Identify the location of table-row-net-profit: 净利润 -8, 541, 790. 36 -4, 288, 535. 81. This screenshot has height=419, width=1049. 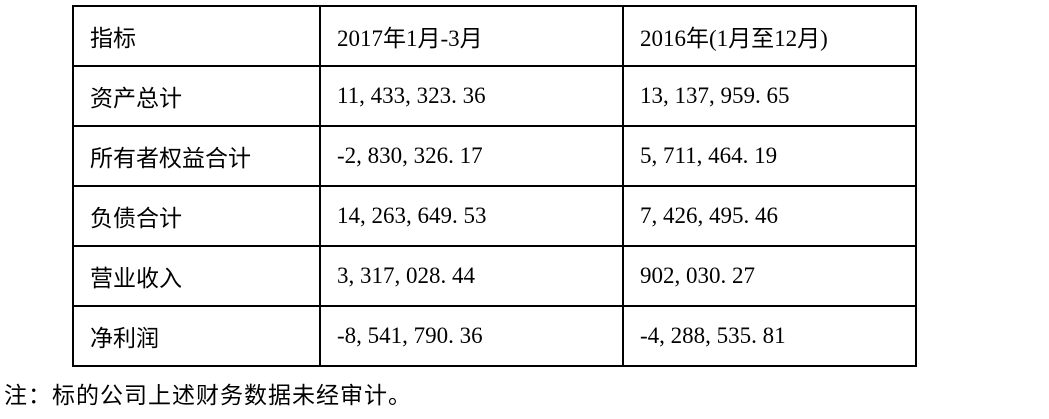
(494, 336).